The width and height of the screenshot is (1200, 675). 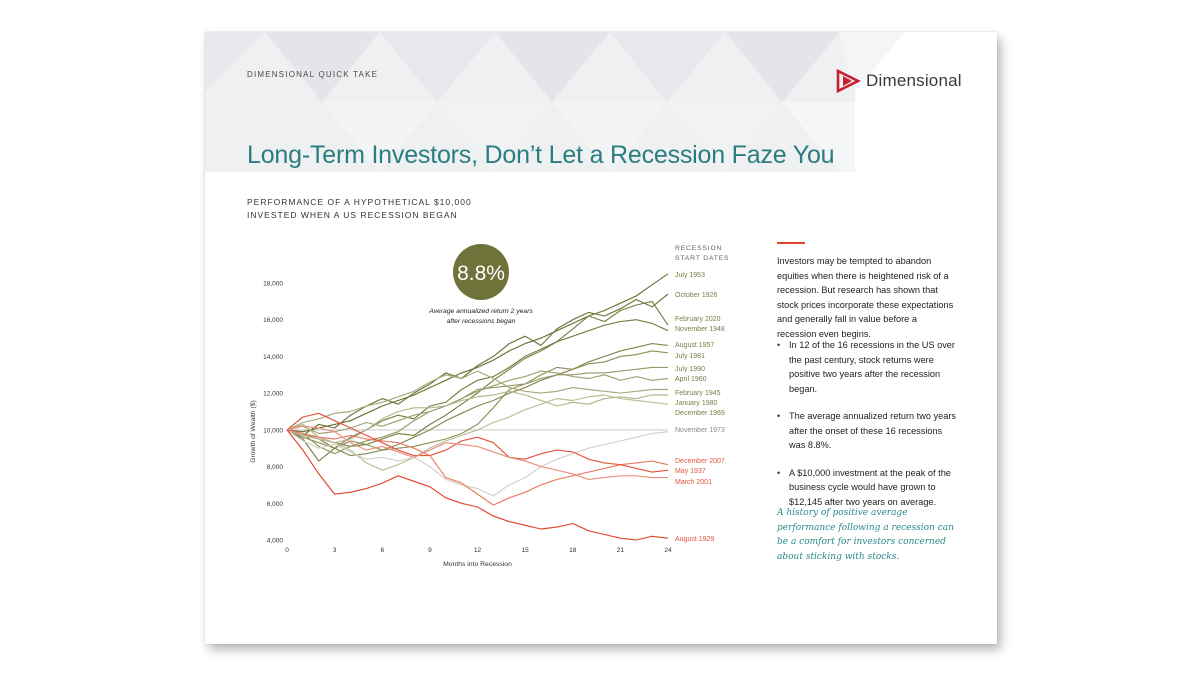 I want to click on x-tick-label: 12, so click(x=478, y=550).